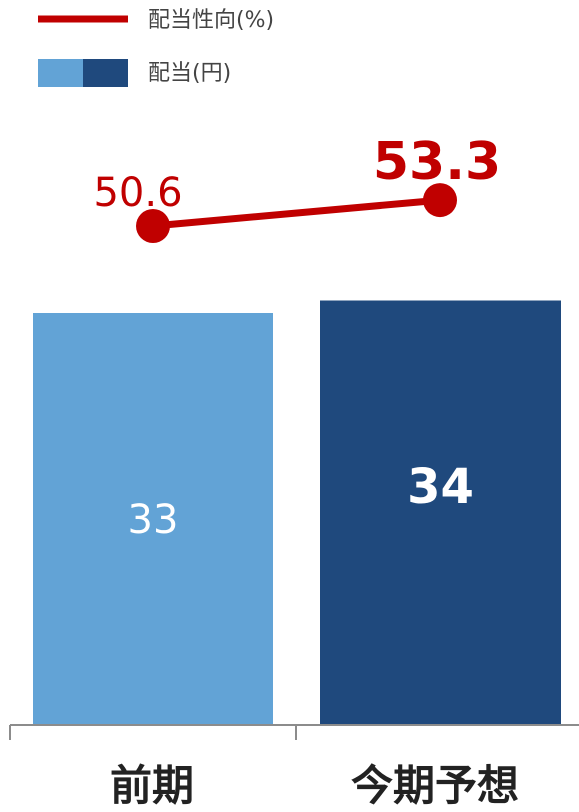 The height and width of the screenshot is (812, 579). What do you see at coordinates (297, 187) in the screenshot?
I see `line-series: 50.6 53.3` at bounding box center [297, 187].